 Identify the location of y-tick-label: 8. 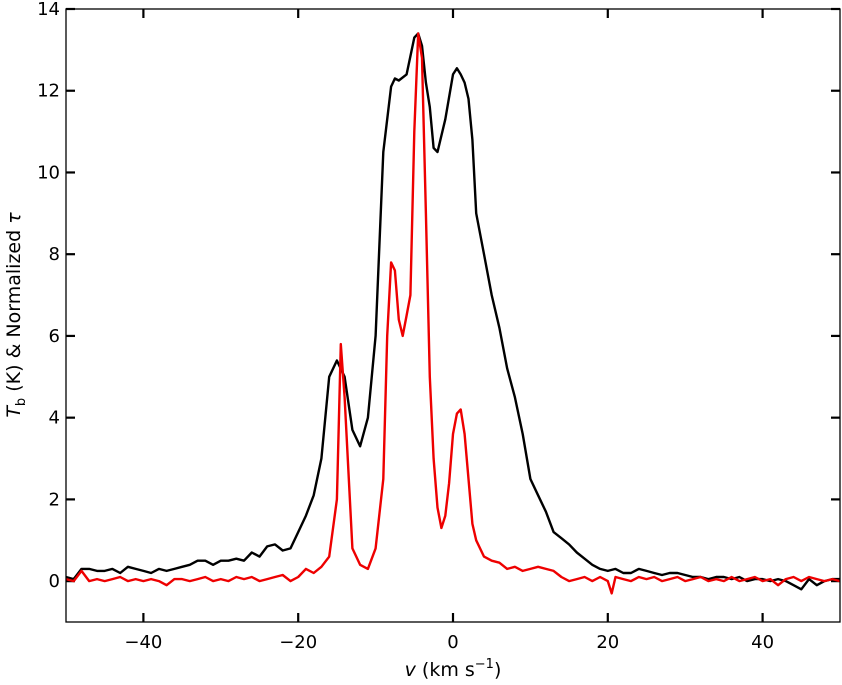
(54, 254).